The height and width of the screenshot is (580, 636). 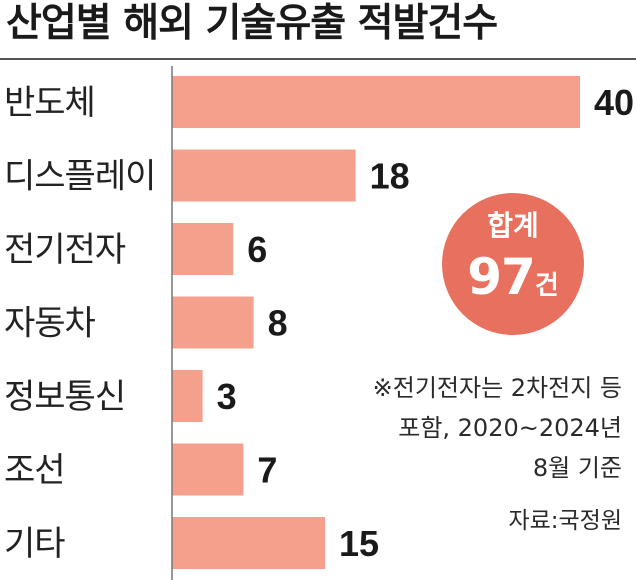 I want to click on category-label: 자동차, so click(x=50, y=324).